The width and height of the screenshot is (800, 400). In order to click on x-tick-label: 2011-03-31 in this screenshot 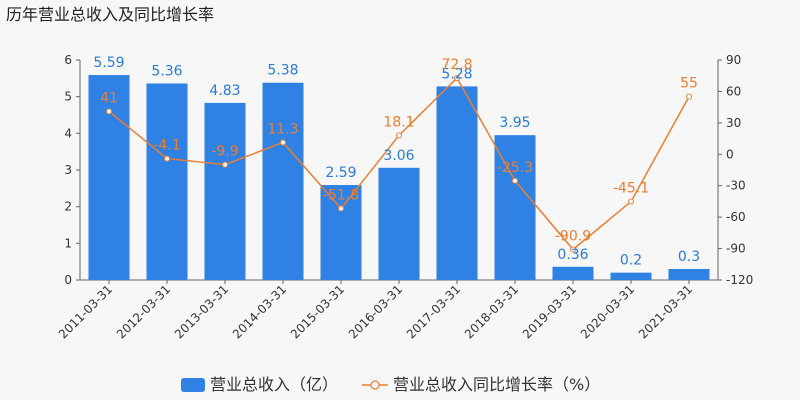, I will do `click(85, 311)`.